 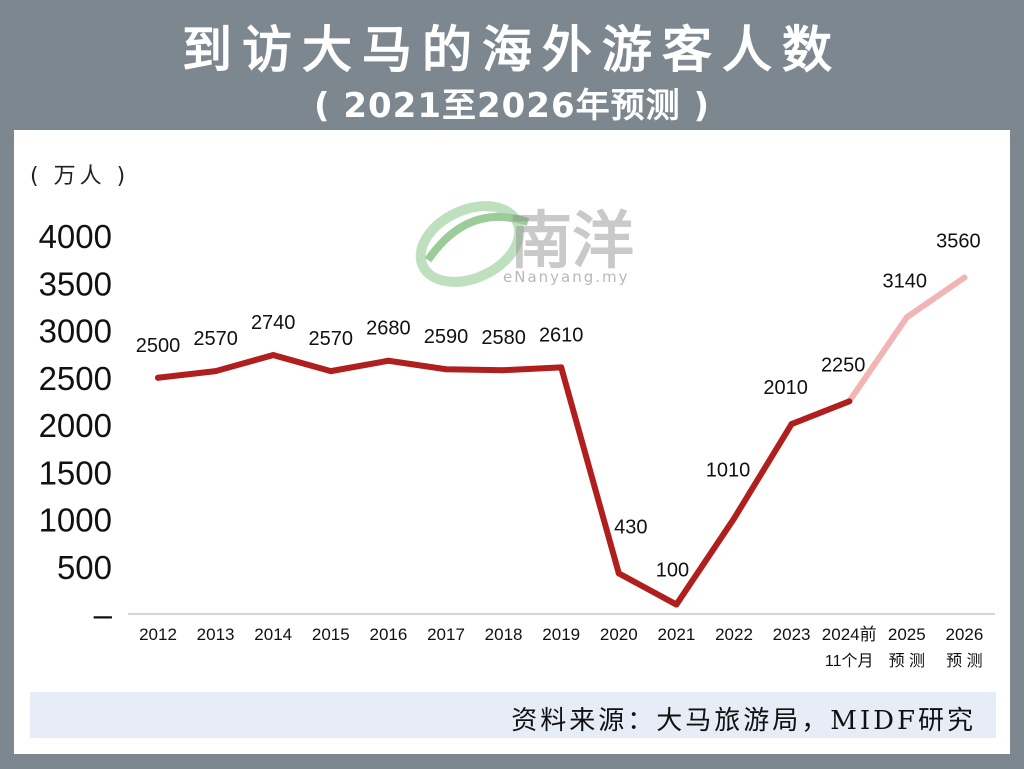 I want to click on data-label: 2500, so click(x=158, y=346).